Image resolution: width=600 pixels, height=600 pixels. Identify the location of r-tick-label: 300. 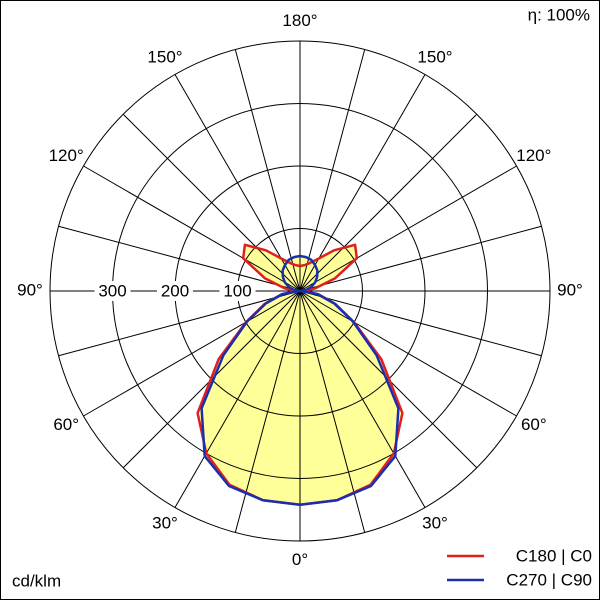
(112, 290).